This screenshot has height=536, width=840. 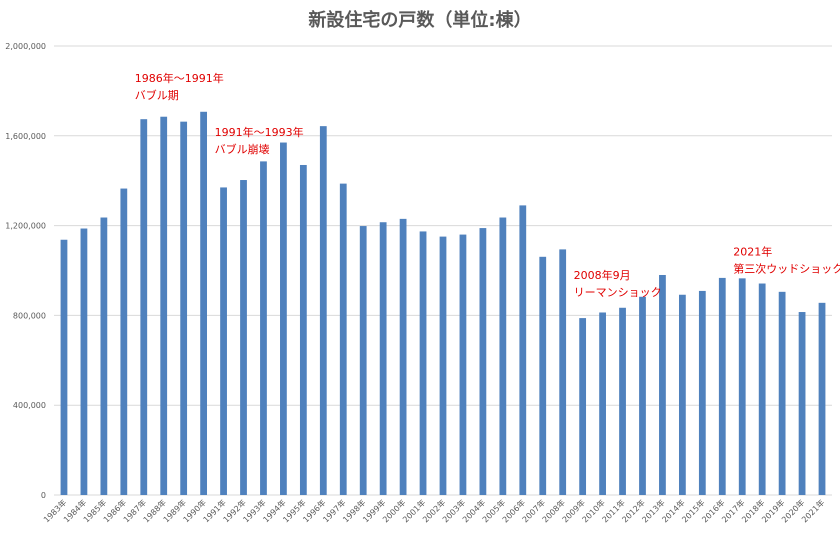 I want to click on y-tick-label: 400,000, so click(x=29, y=405).